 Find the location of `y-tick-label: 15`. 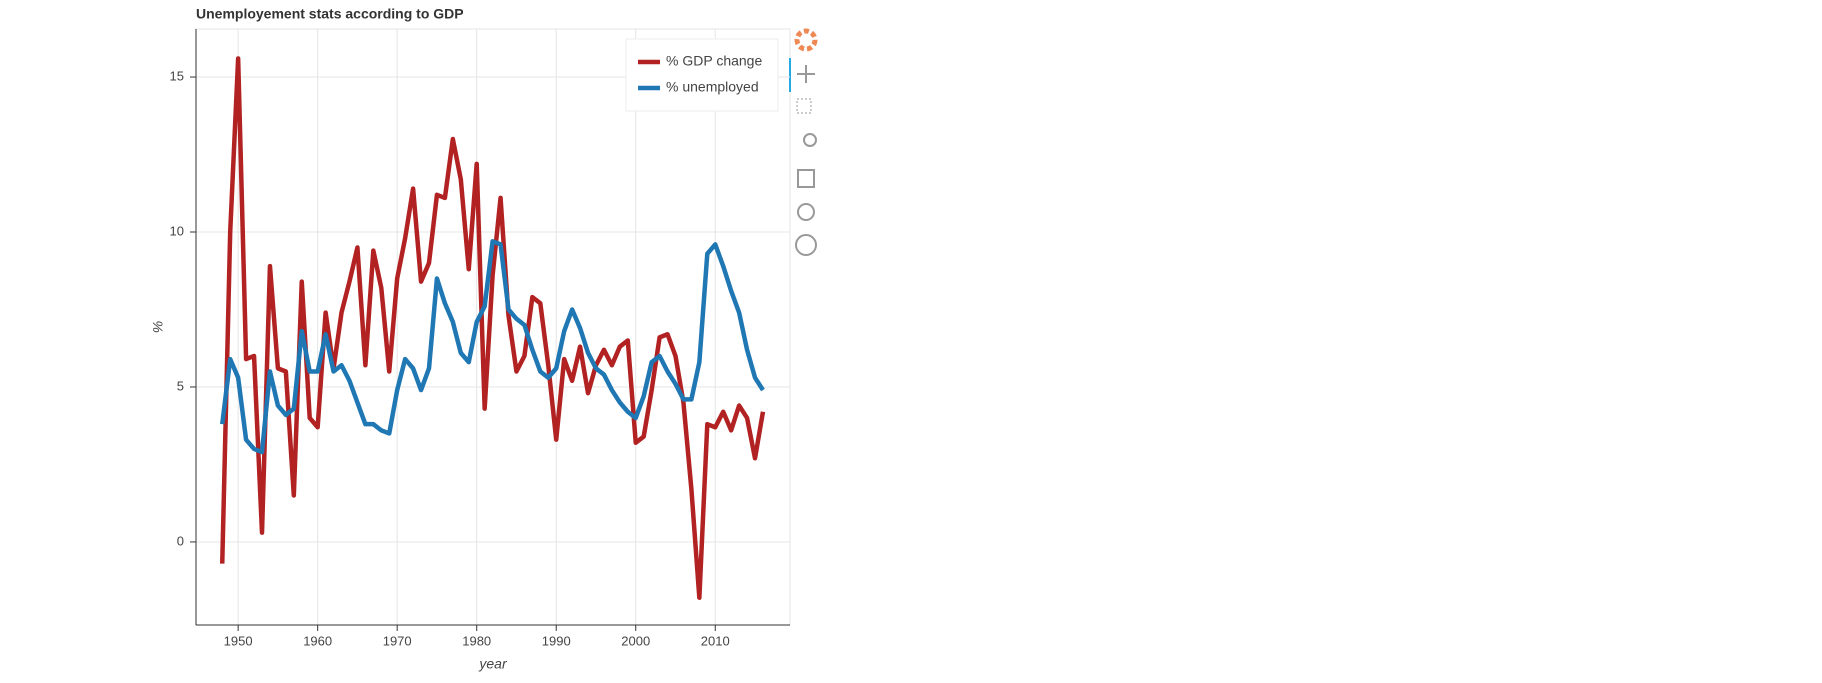

y-tick-label: 15 is located at coordinates (177, 75).